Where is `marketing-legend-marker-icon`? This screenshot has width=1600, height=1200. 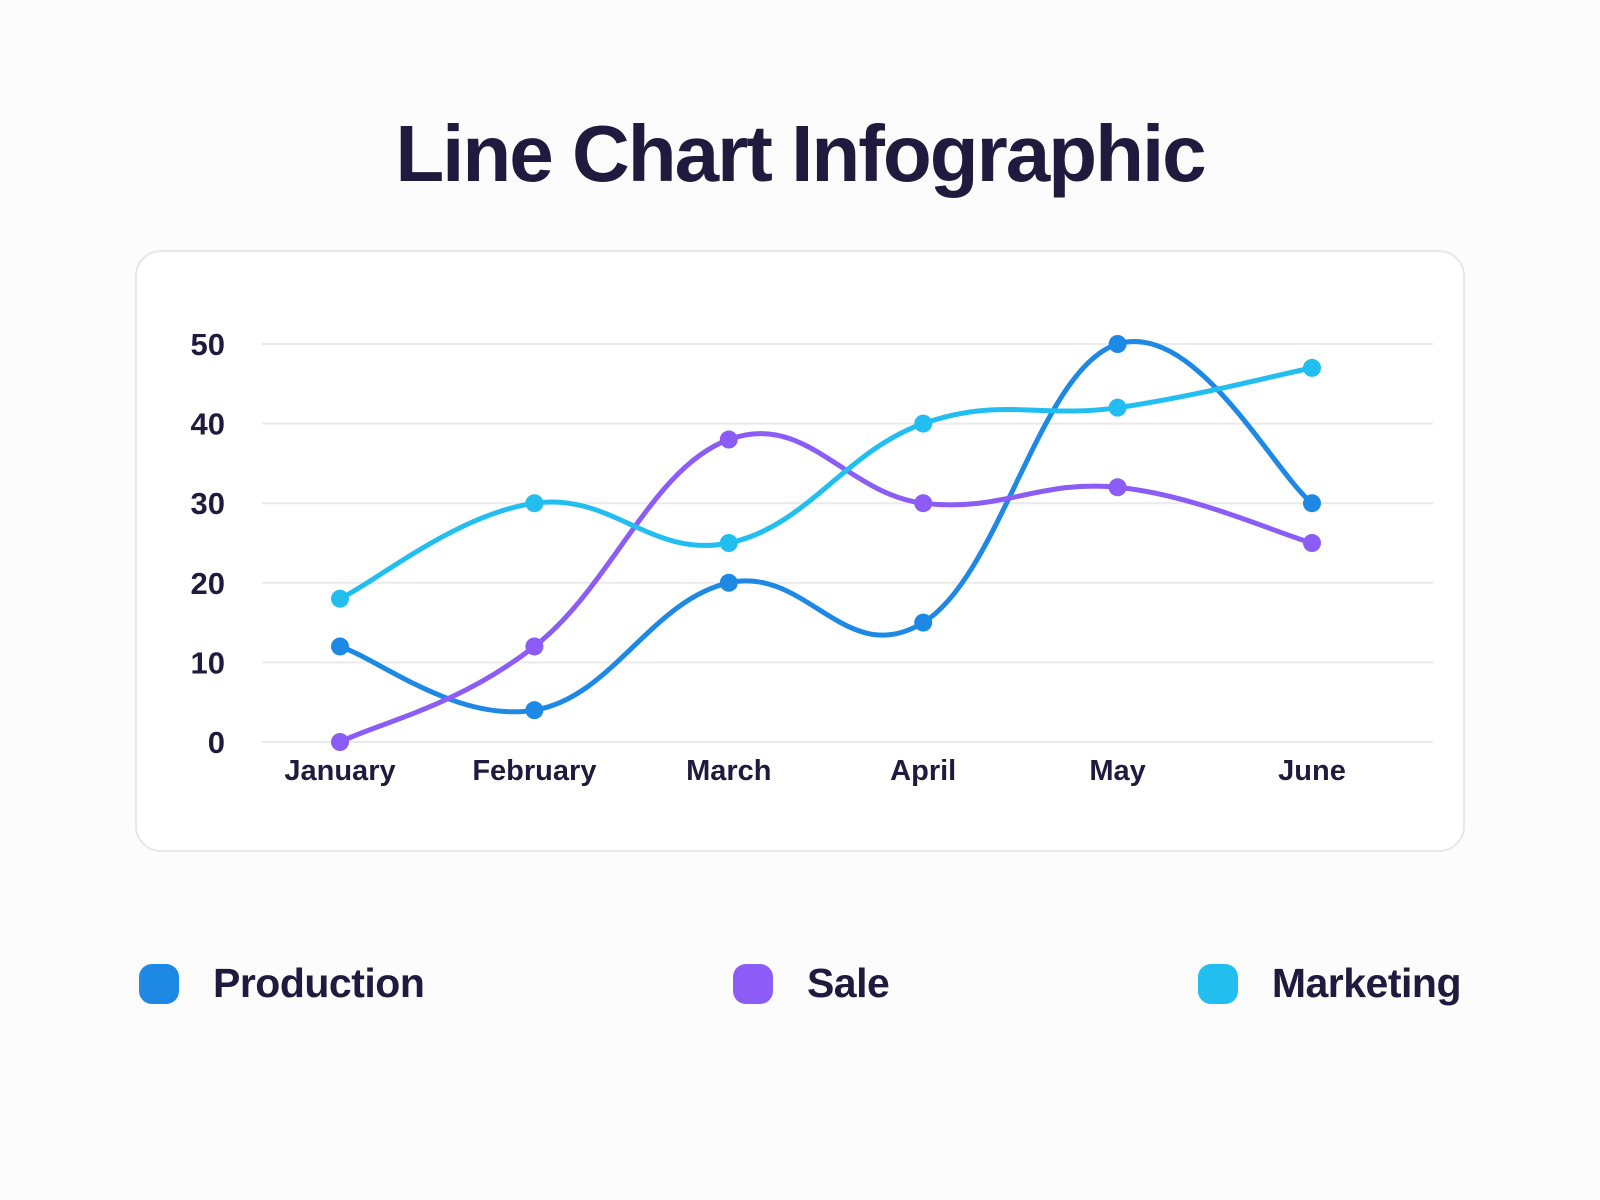
marketing-legend-marker-icon is located at coordinates (1217, 983).